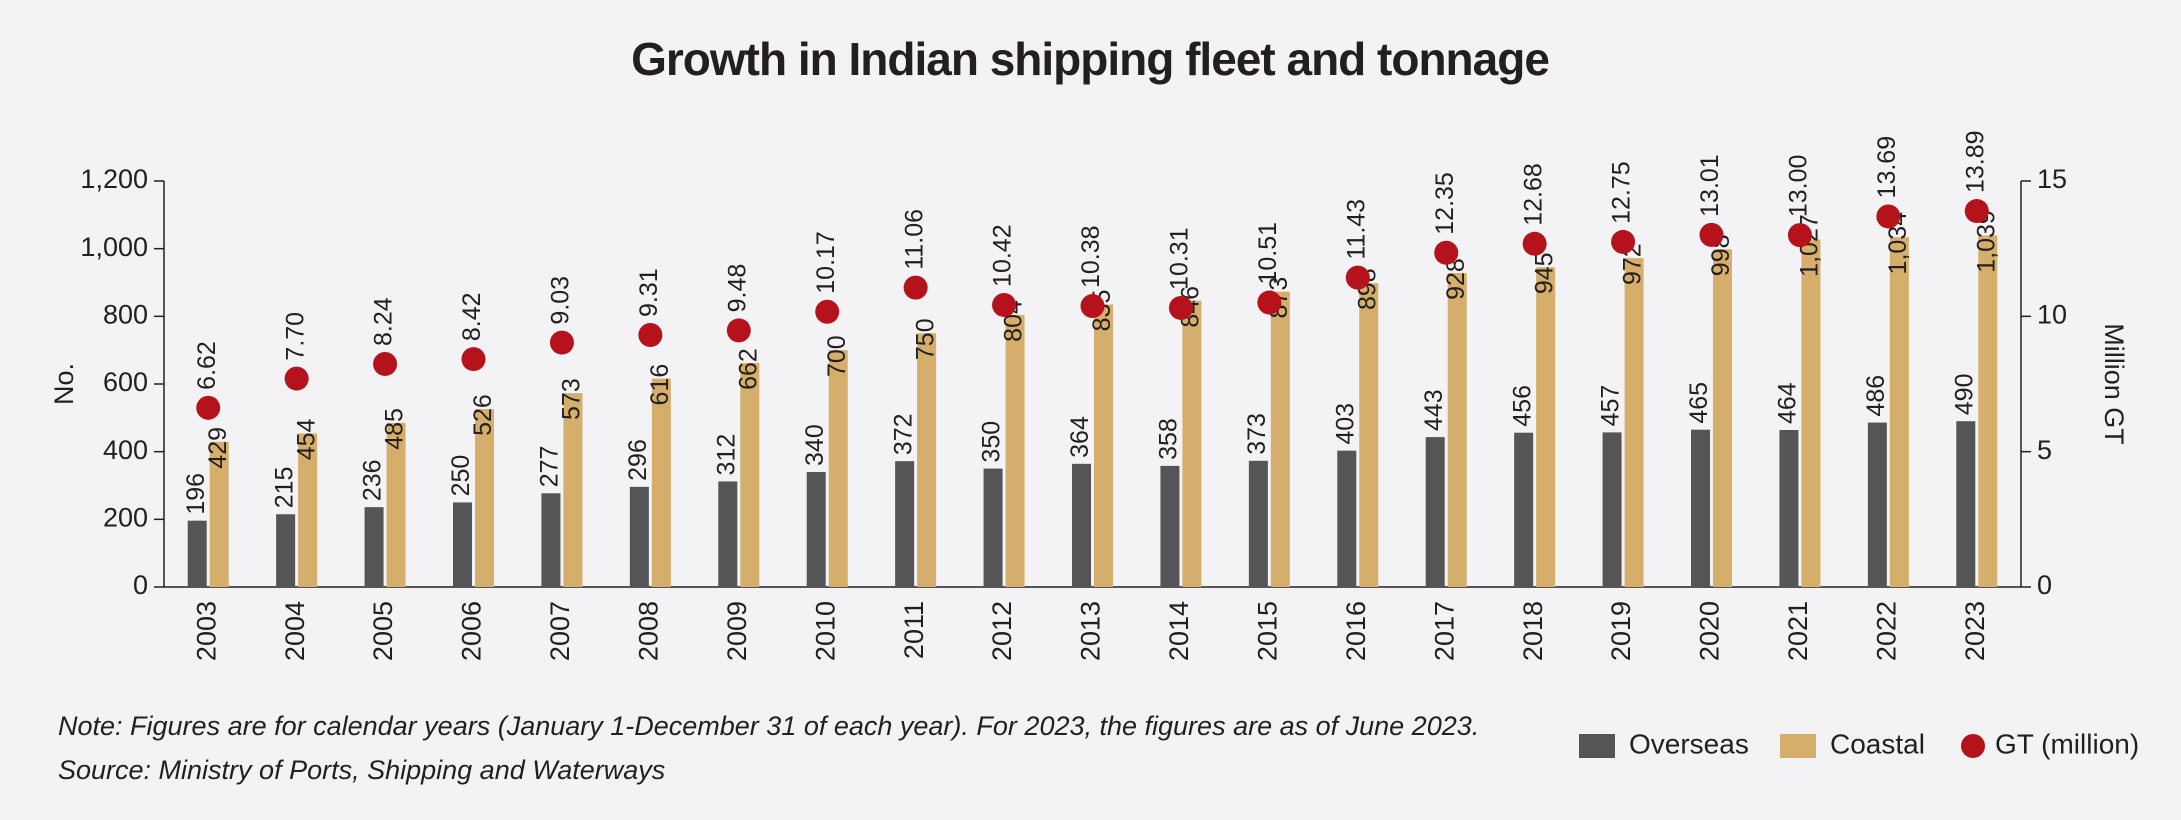  What do you see at coordinates (1345, 424) in the screenshot?
I see `value-label: 403` at bounding box center [1345, 424].